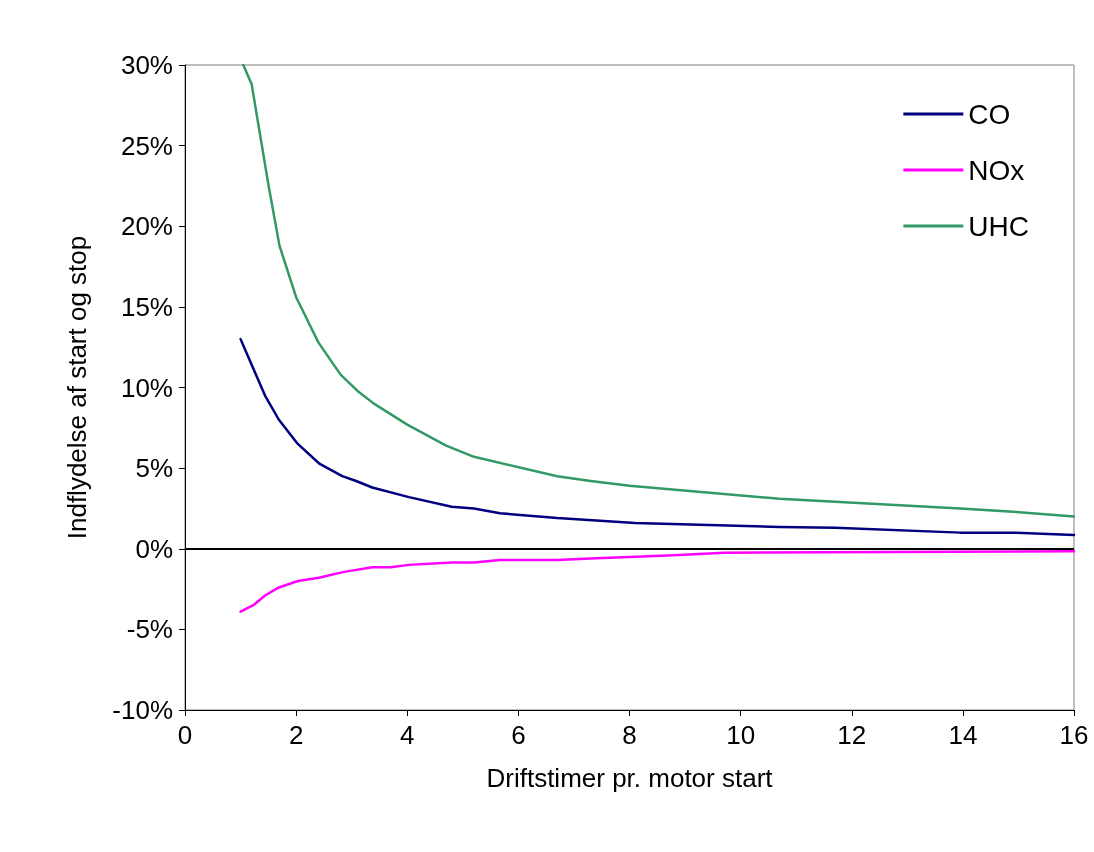  I want to click on x-tick-label: 8, so click(629, 735).